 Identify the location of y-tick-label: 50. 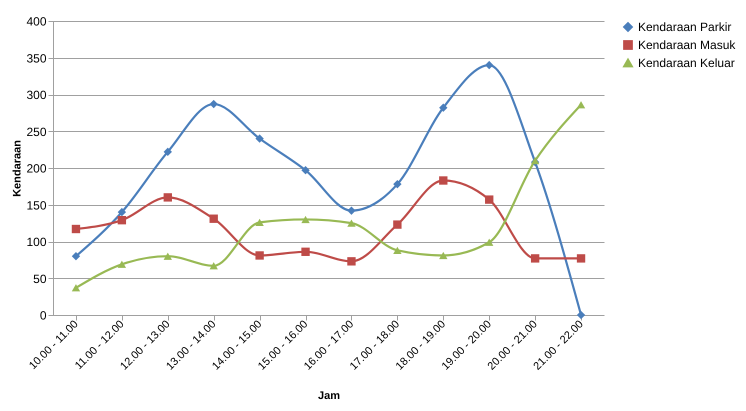
(40, 279).